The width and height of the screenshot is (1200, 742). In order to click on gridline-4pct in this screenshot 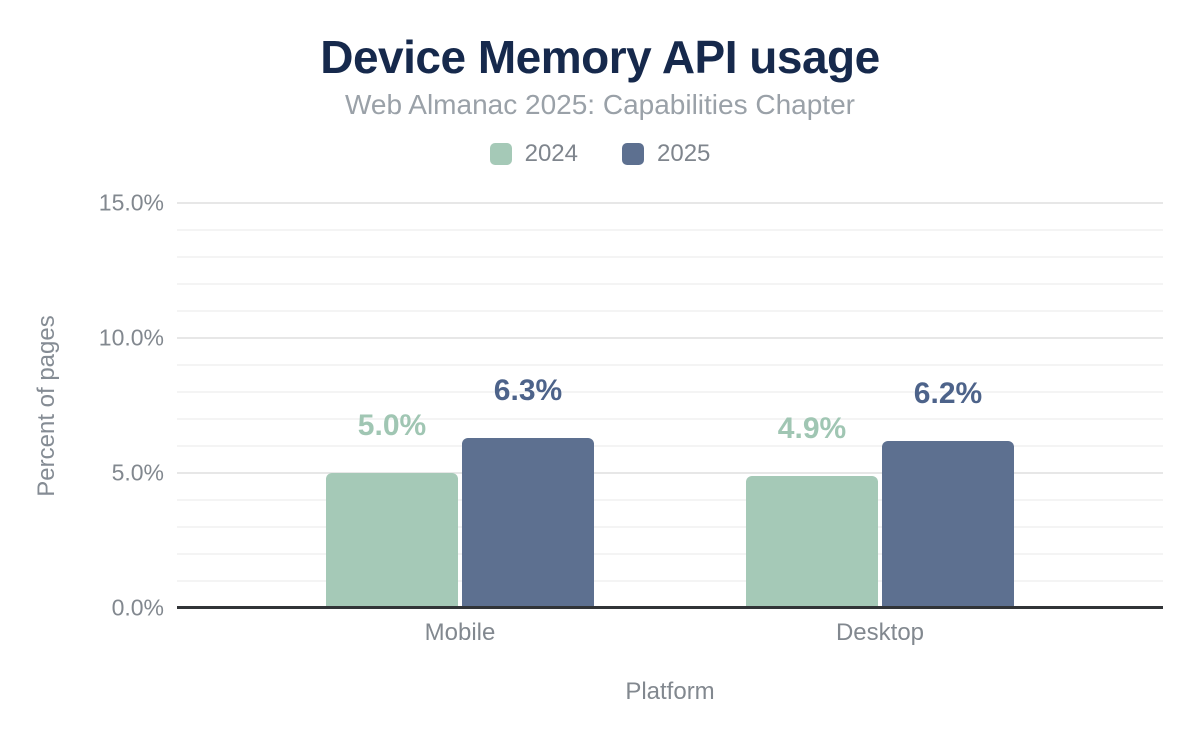, I will do `click(670, 500)`.